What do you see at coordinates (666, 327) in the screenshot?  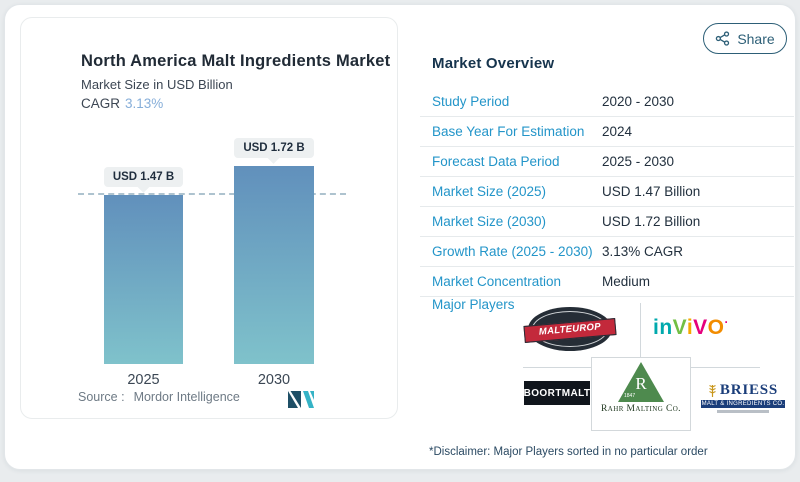 I see `invivo-letter: n` at bounding box center [666, 327].